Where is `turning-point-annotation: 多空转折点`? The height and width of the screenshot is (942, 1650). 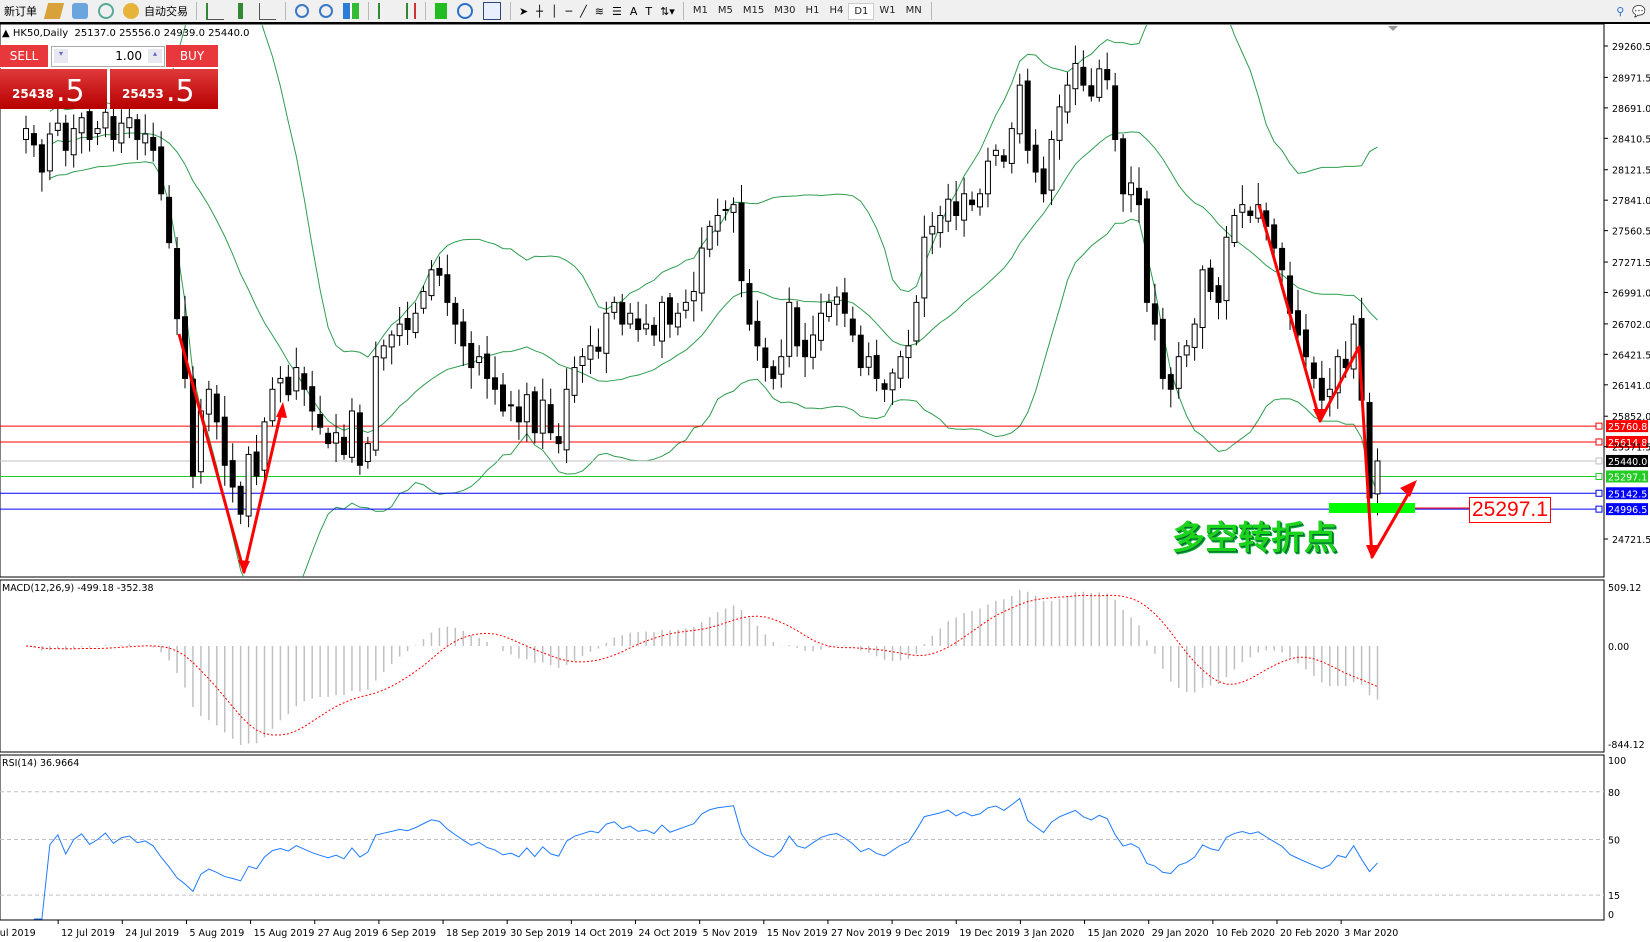 turning-point-annotation: 多空转折点 is located at coordinates (1254, 537).